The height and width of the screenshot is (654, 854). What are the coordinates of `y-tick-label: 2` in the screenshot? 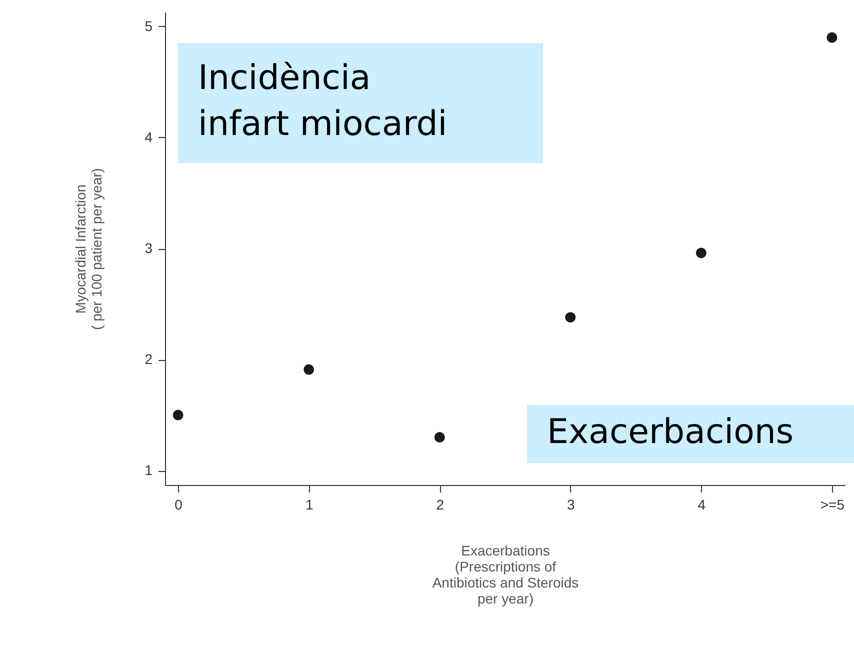 It's located at (148, 359).